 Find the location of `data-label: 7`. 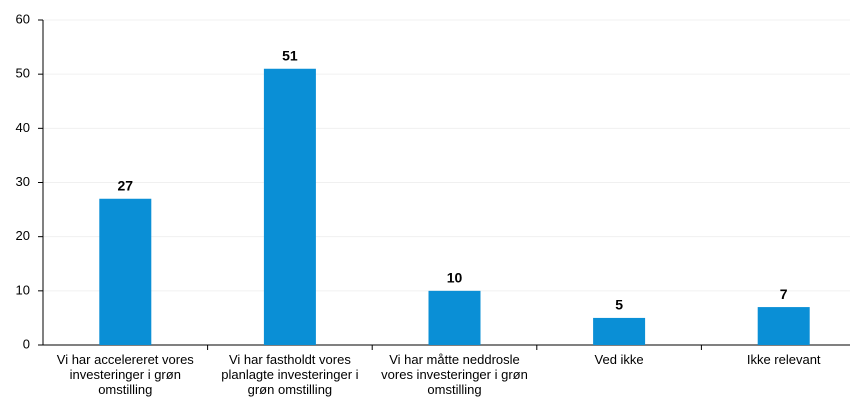

data-label: 7 is located at coordinates (784, 294).